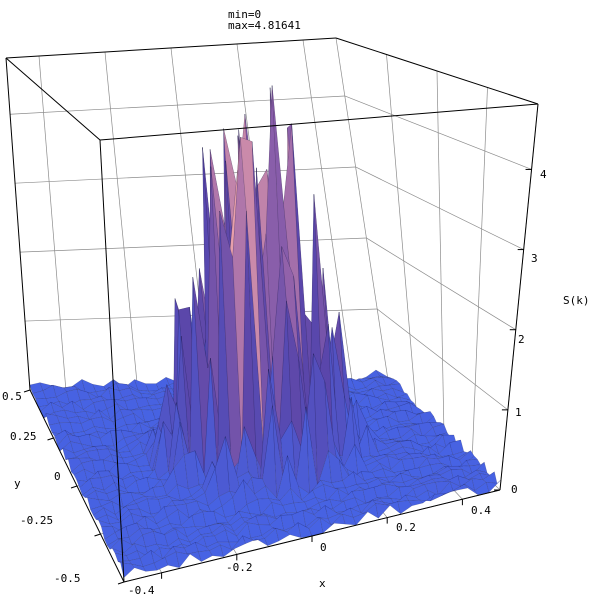 Image resolution: width=600 pixels, height=600 pixels. I want to click on x-tick-labels: -0.4 -0.2 0 0.2 0.4, so click(309, 550).